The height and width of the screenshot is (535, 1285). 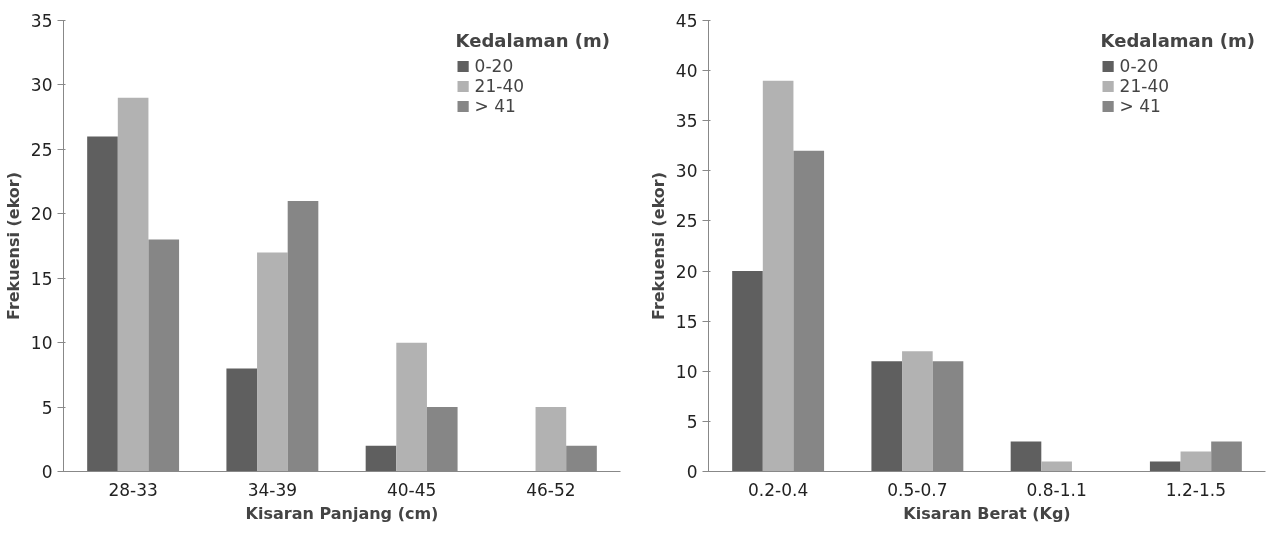 I want to click on y-tick-label: 40, so click(x=686, y=71).